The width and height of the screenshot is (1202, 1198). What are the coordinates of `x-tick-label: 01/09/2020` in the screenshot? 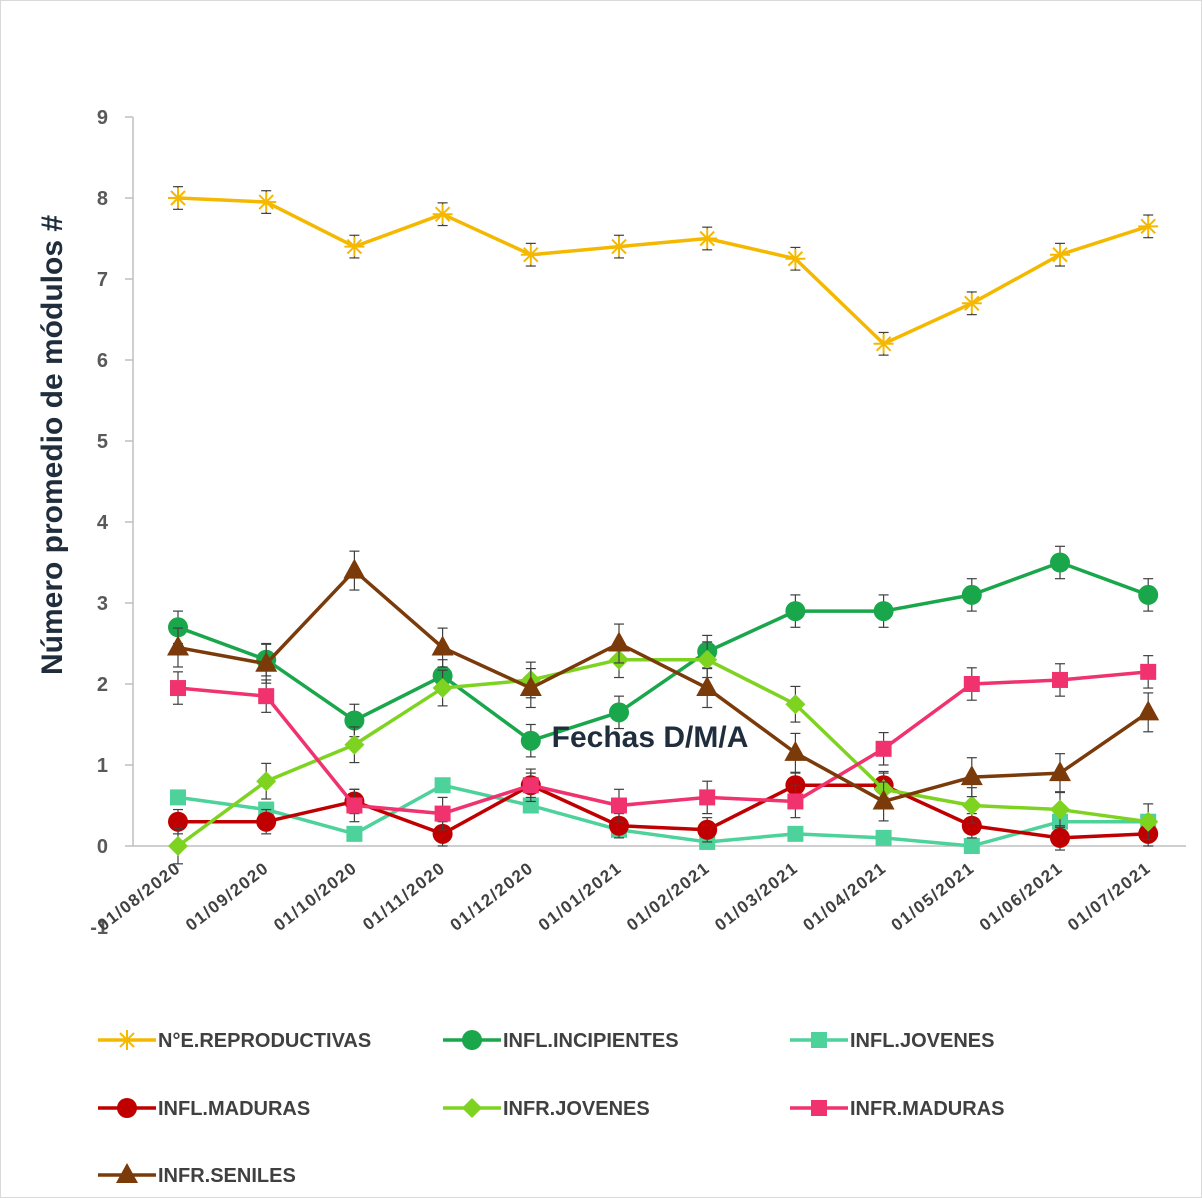 It's located at (227, 896).